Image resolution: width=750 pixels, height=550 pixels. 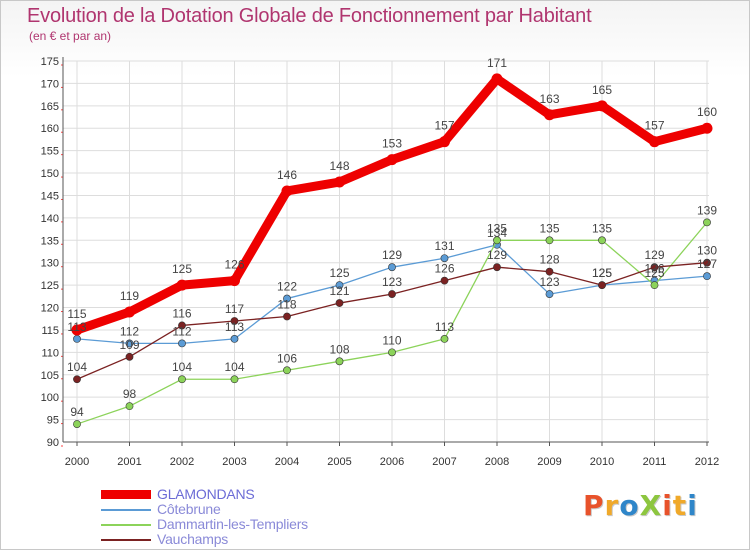 I want to click on data-label-glamondans: 115, so click(x=76, y=314).